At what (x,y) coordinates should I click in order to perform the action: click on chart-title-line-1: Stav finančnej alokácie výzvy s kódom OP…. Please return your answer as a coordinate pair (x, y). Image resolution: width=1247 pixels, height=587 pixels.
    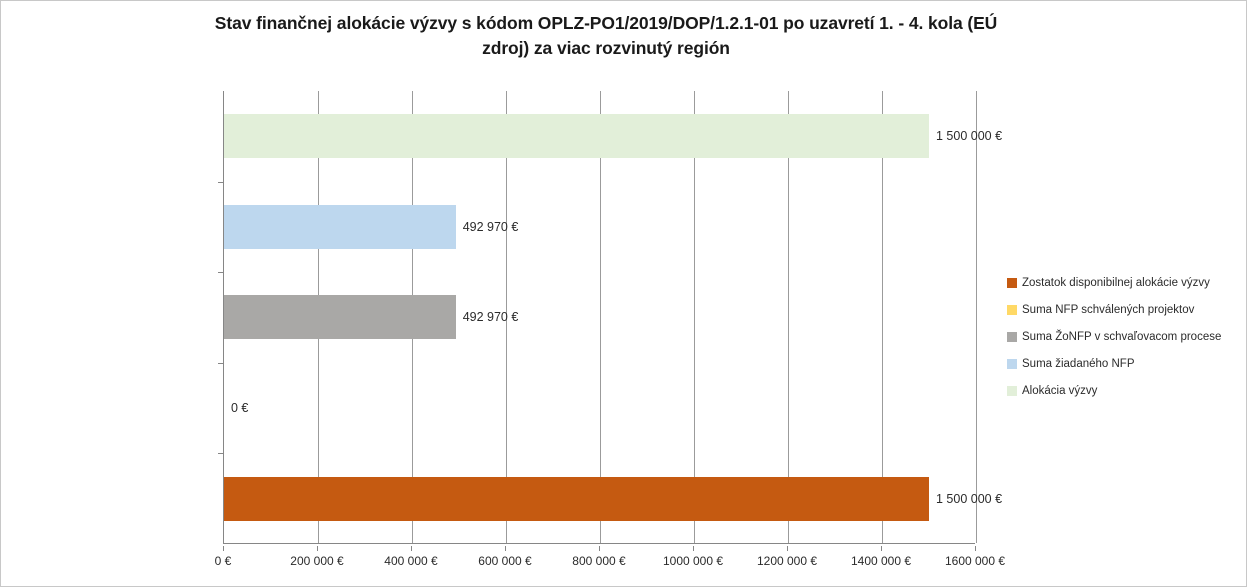
    Looking at the image, I should click on (606, 23).